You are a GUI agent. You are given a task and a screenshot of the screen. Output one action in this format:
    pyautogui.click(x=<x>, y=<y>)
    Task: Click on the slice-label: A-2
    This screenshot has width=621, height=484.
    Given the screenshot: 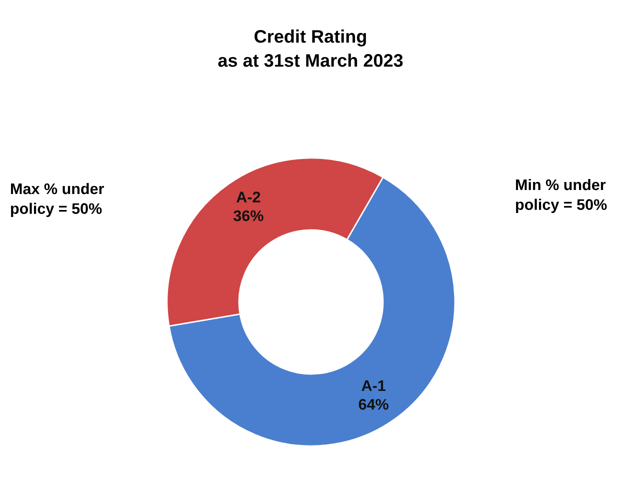 What is the action you would take?
    pyautogui.click(x=248, y=197)
    